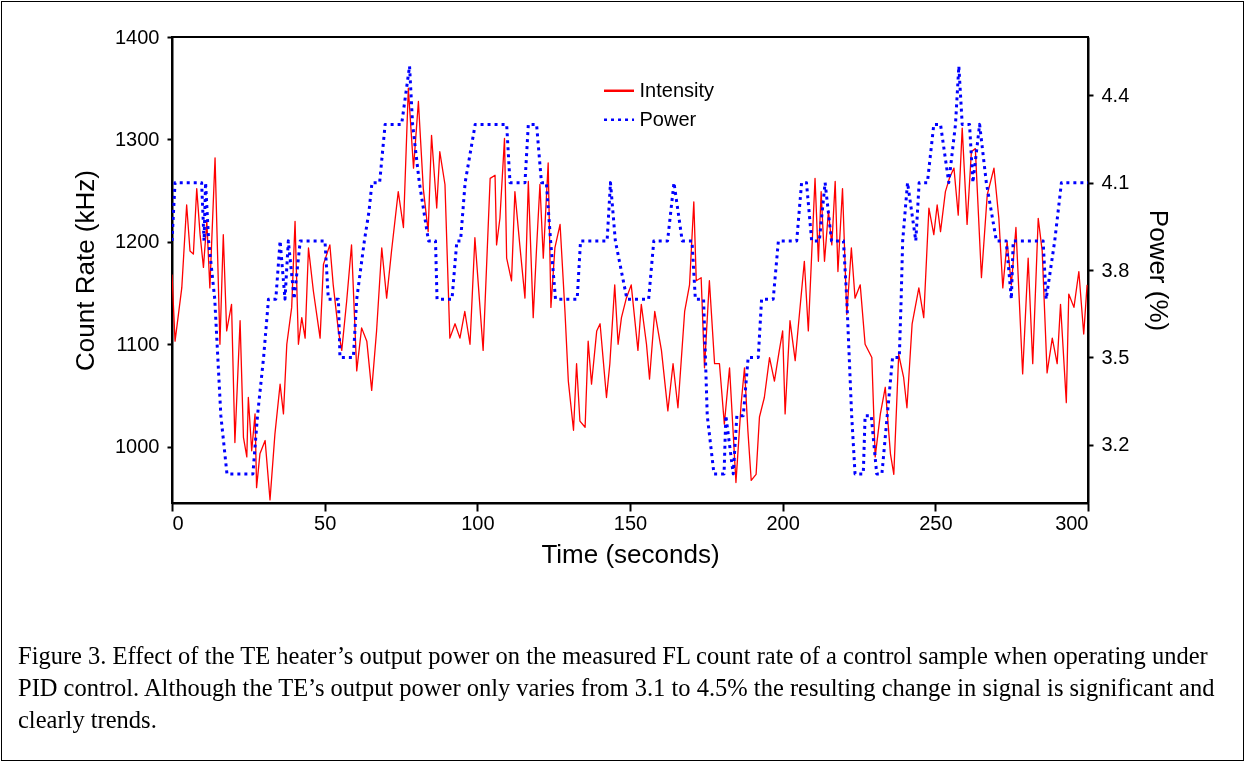  Describe the element at coordinates (325, 522) in the screenshot. I see `x-tick-label: 50` at that location.